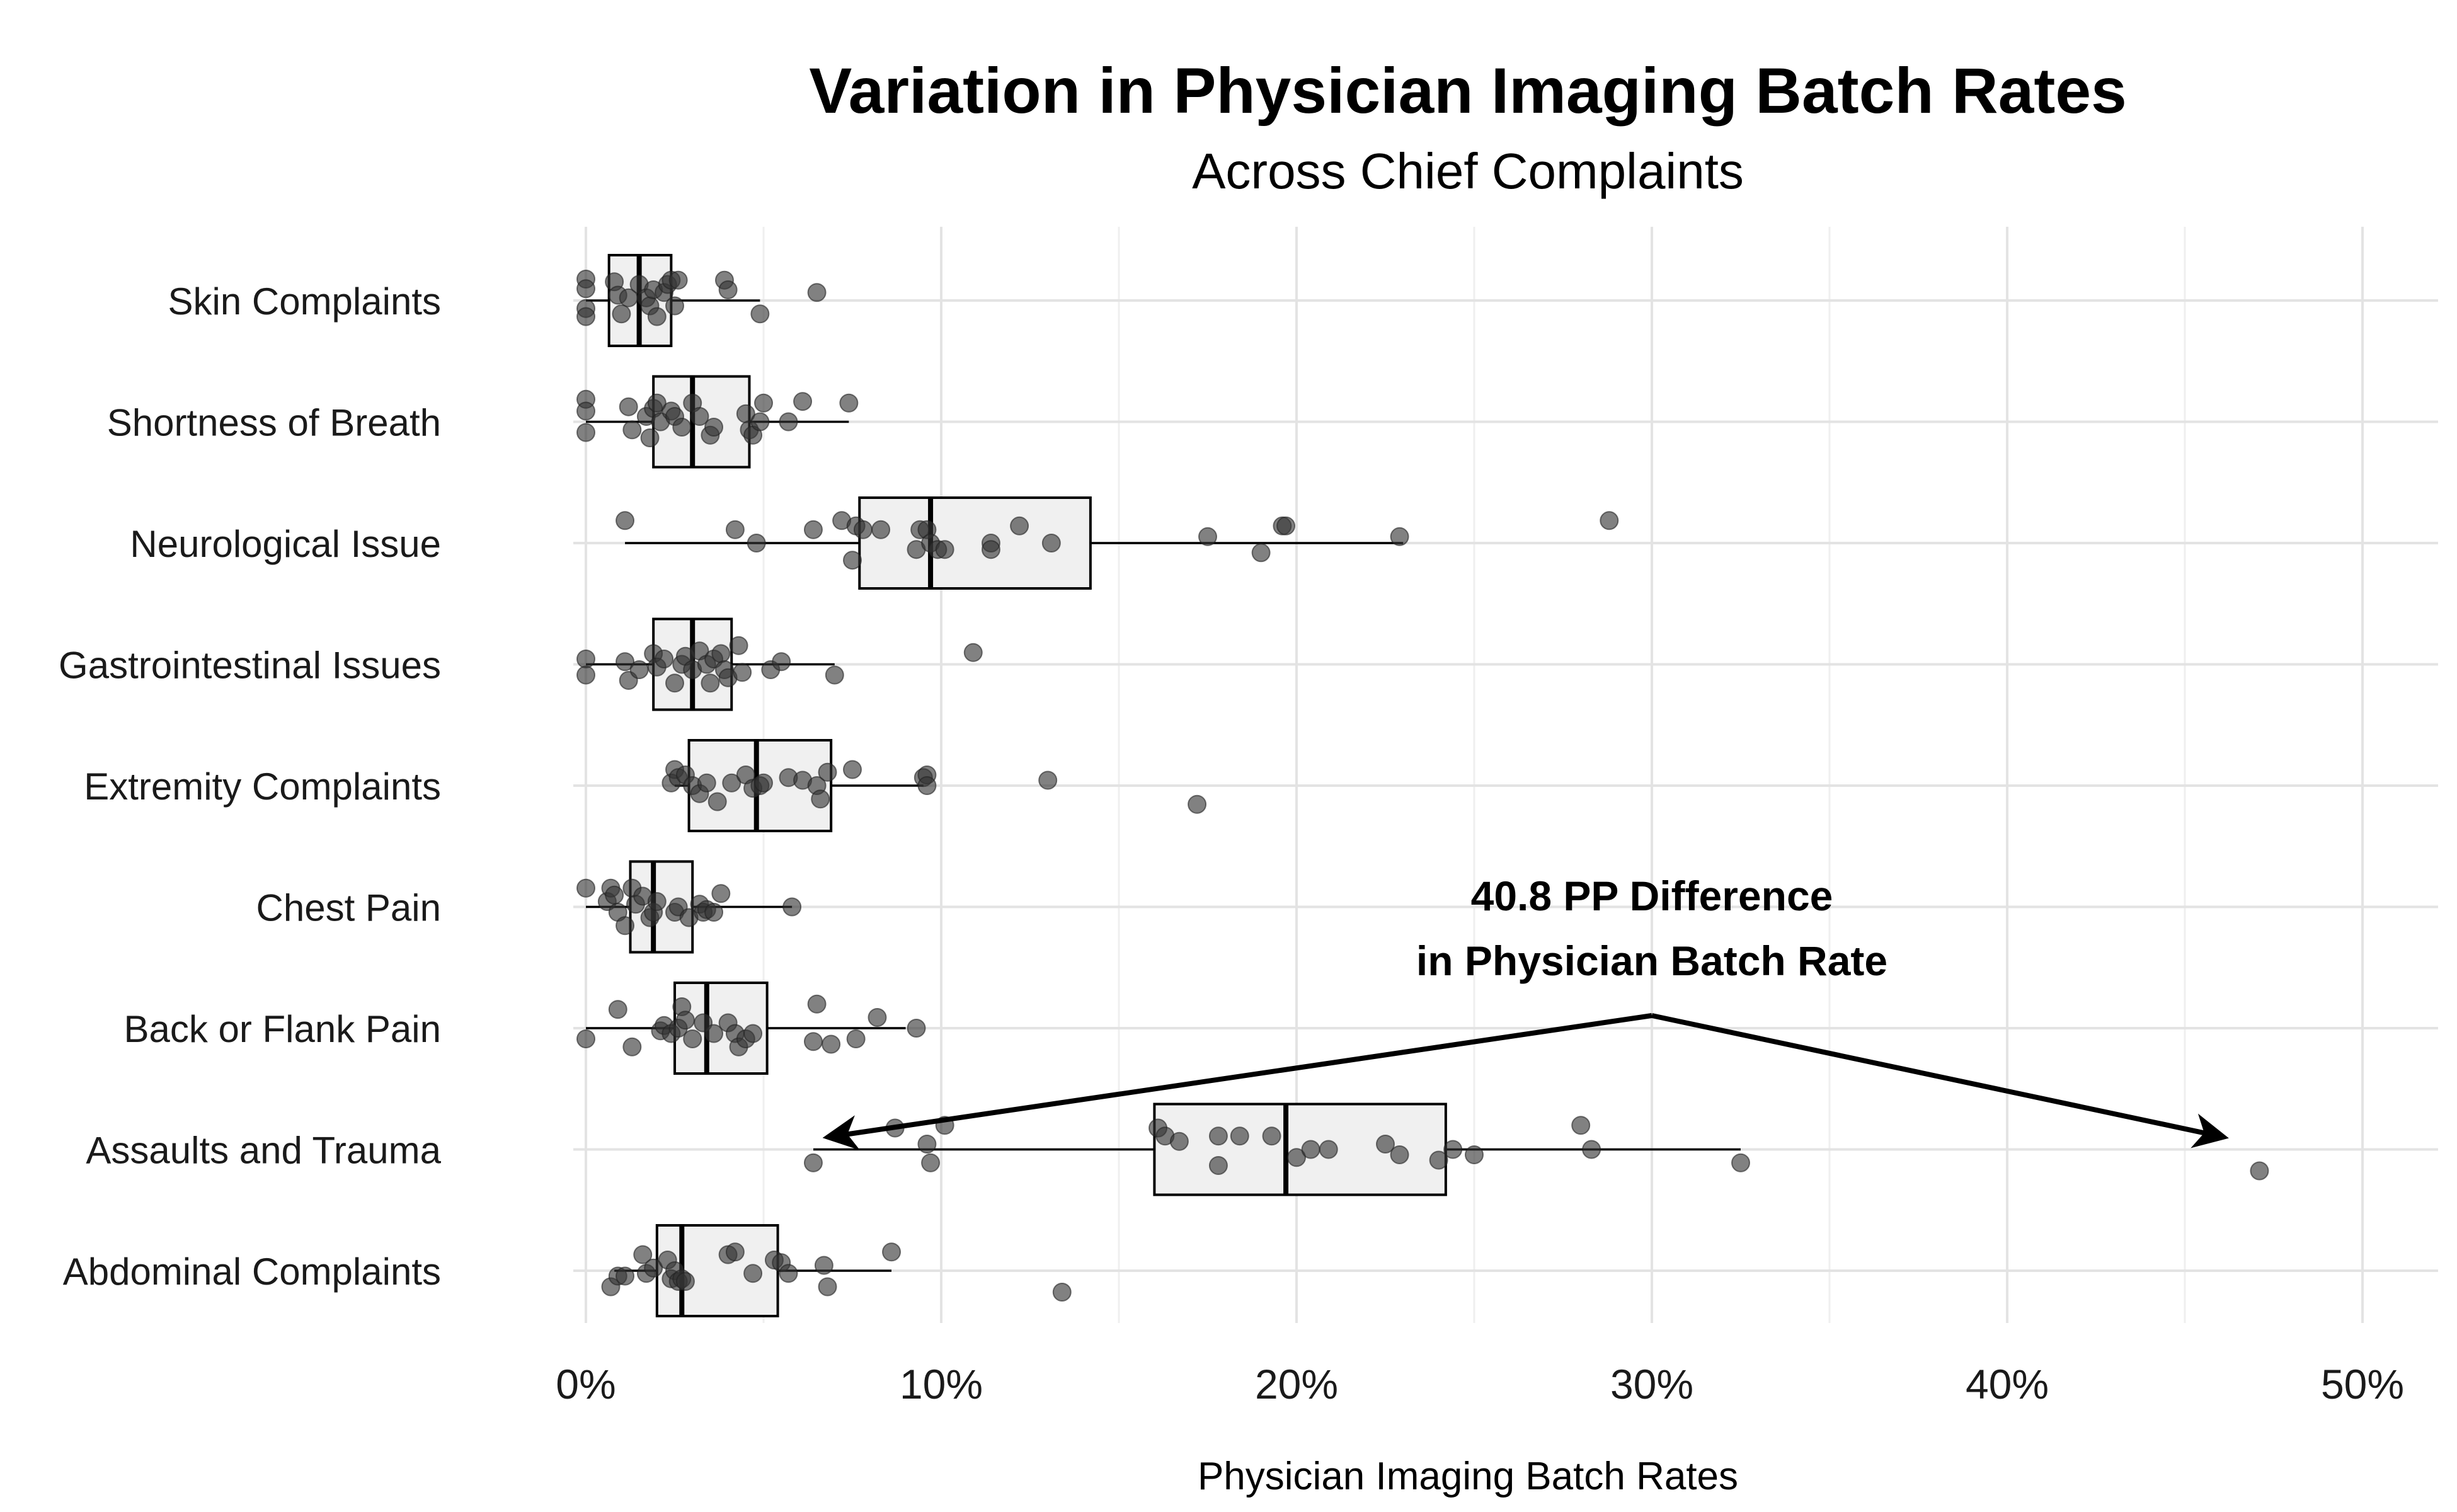 The height and width of the screenshot is (1512, 2457). Describe the element at coordinates (274, 423) in the screenshot. I see `y-tick-label: Shortness of Breath` at that location.